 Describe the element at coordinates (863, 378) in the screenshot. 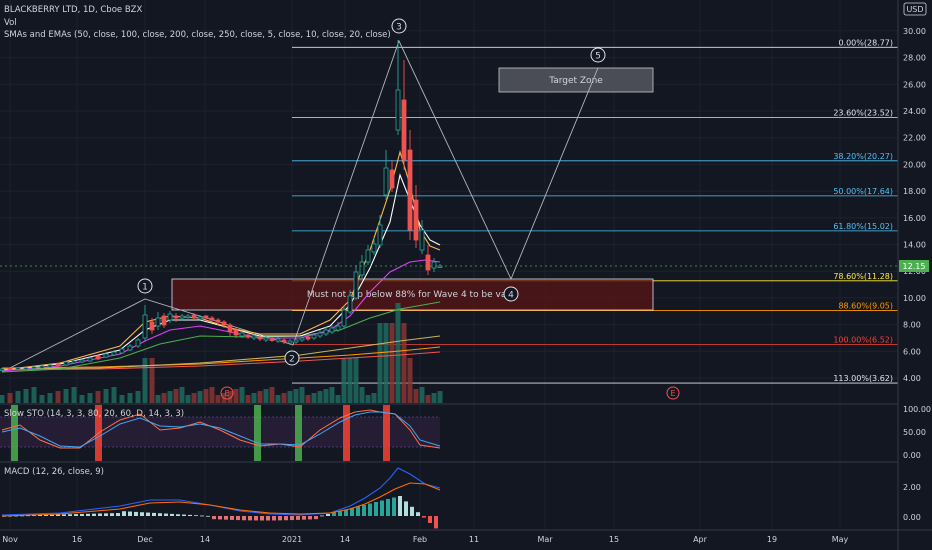

I see `fib-level-label: 113.00%(3.62)` at that location.